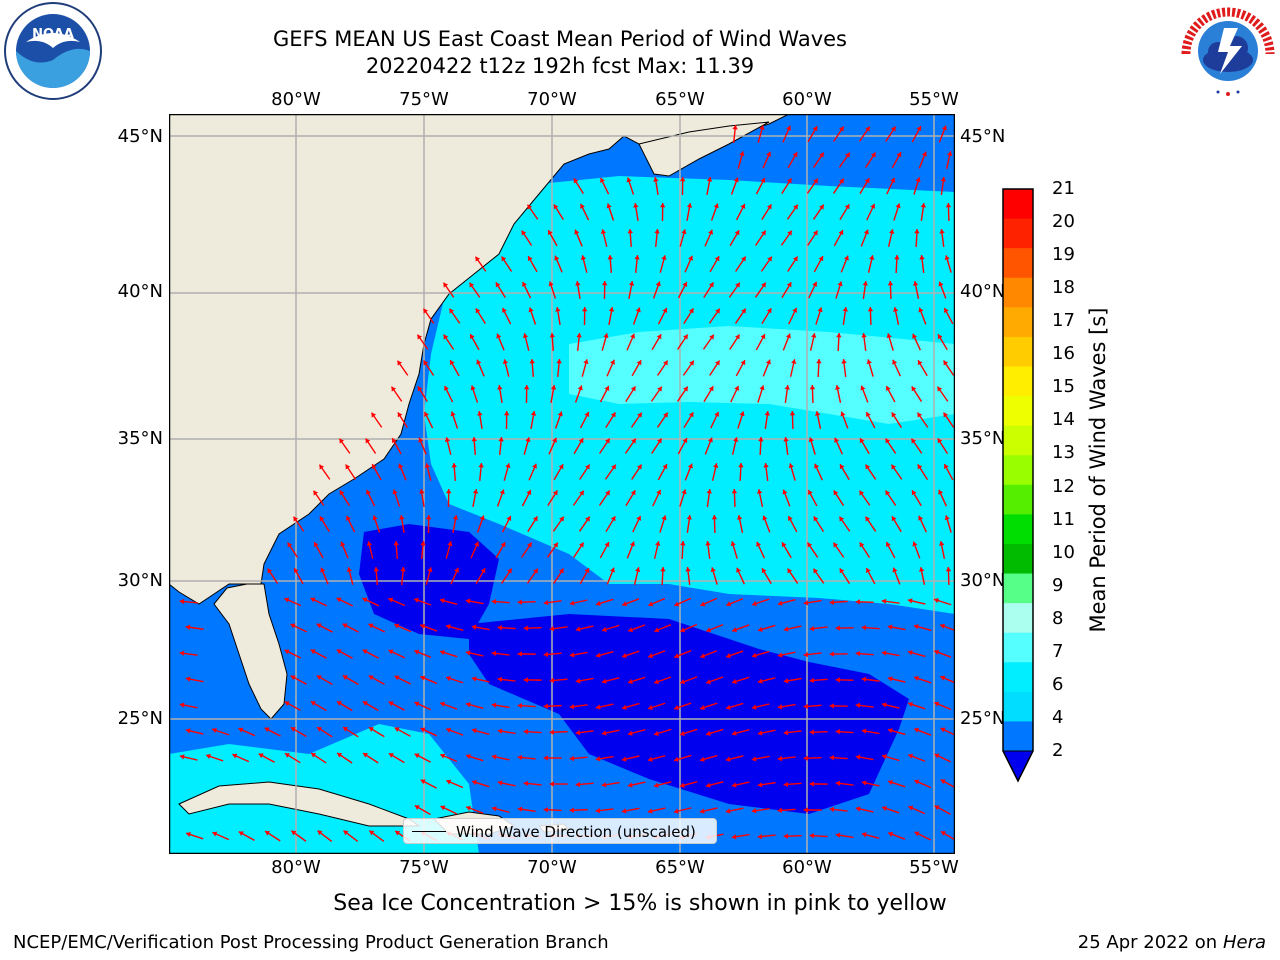  Describe the element at coordinates (1063, 321) in the screenshot. I see `colorbar-tick-label: 17` at that location.